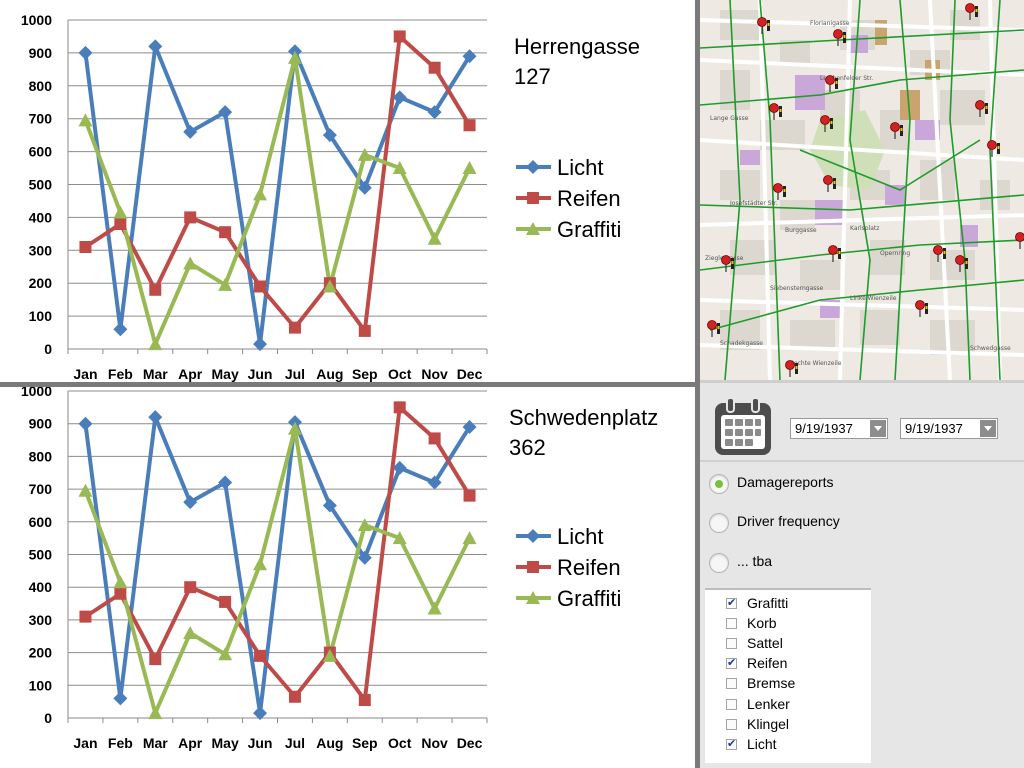  I want to click on check-item-grafitti: Grafitti, so click(788, 603).